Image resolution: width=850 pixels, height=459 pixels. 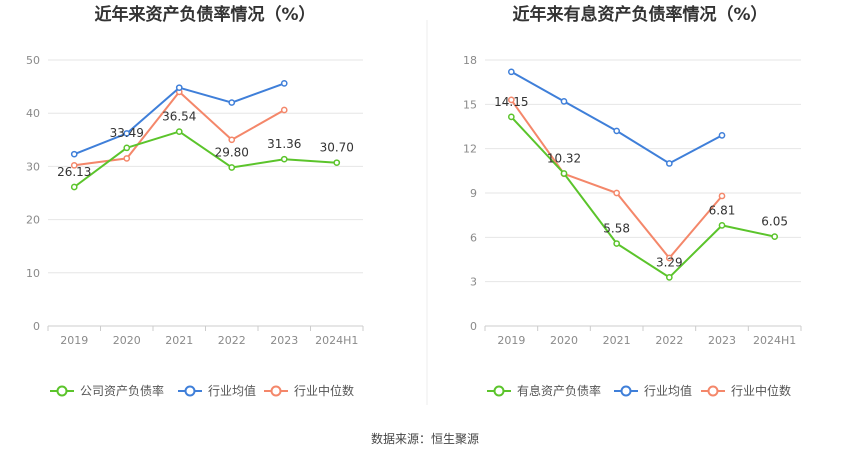 What do you see at coordinates (564, 158) in the screenshot?
I see `data-label: 10.32` at bounding box center [564, 158].